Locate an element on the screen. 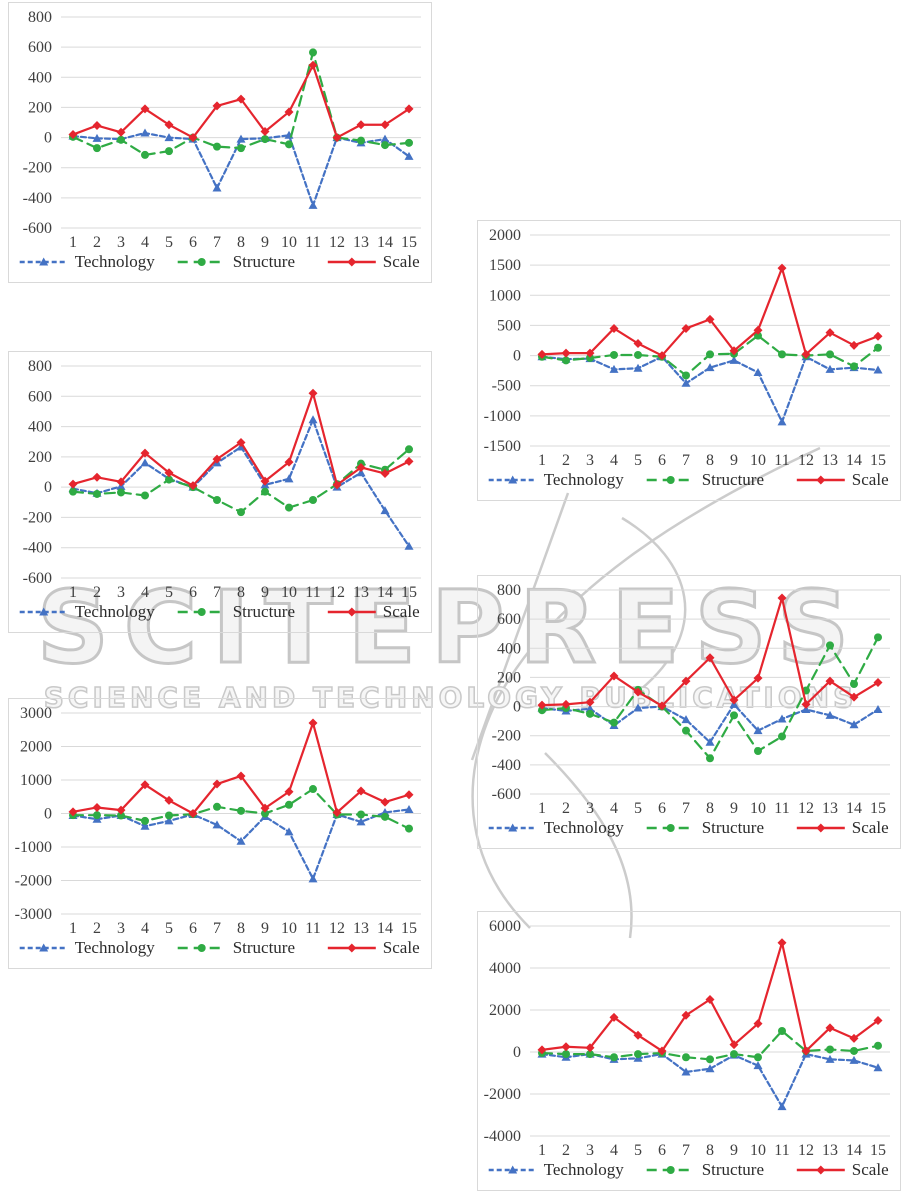 This screenshot has height=1195, width=901. y-axis-labels: -3000 -2000 -1000 0 1000 2000 3000 is located at coordinates (33, 814).